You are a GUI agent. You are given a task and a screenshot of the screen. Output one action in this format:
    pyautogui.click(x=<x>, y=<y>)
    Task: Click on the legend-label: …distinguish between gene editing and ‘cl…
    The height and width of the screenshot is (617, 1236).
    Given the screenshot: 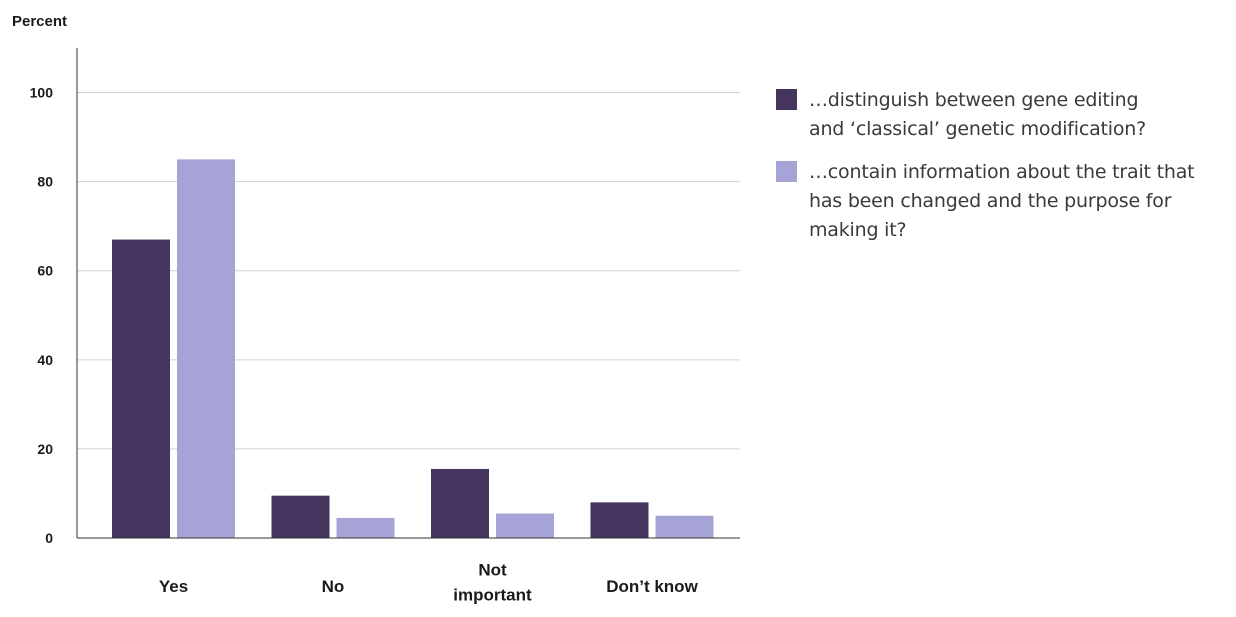 What is the action you would take?
    pyautogui.click(x=978, y=114)
    